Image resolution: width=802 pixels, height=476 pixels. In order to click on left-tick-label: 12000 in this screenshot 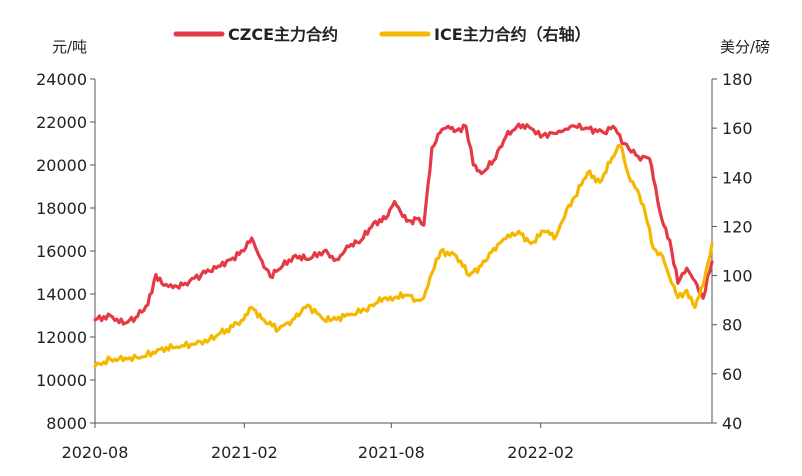, I will do `click(61, 337)`.